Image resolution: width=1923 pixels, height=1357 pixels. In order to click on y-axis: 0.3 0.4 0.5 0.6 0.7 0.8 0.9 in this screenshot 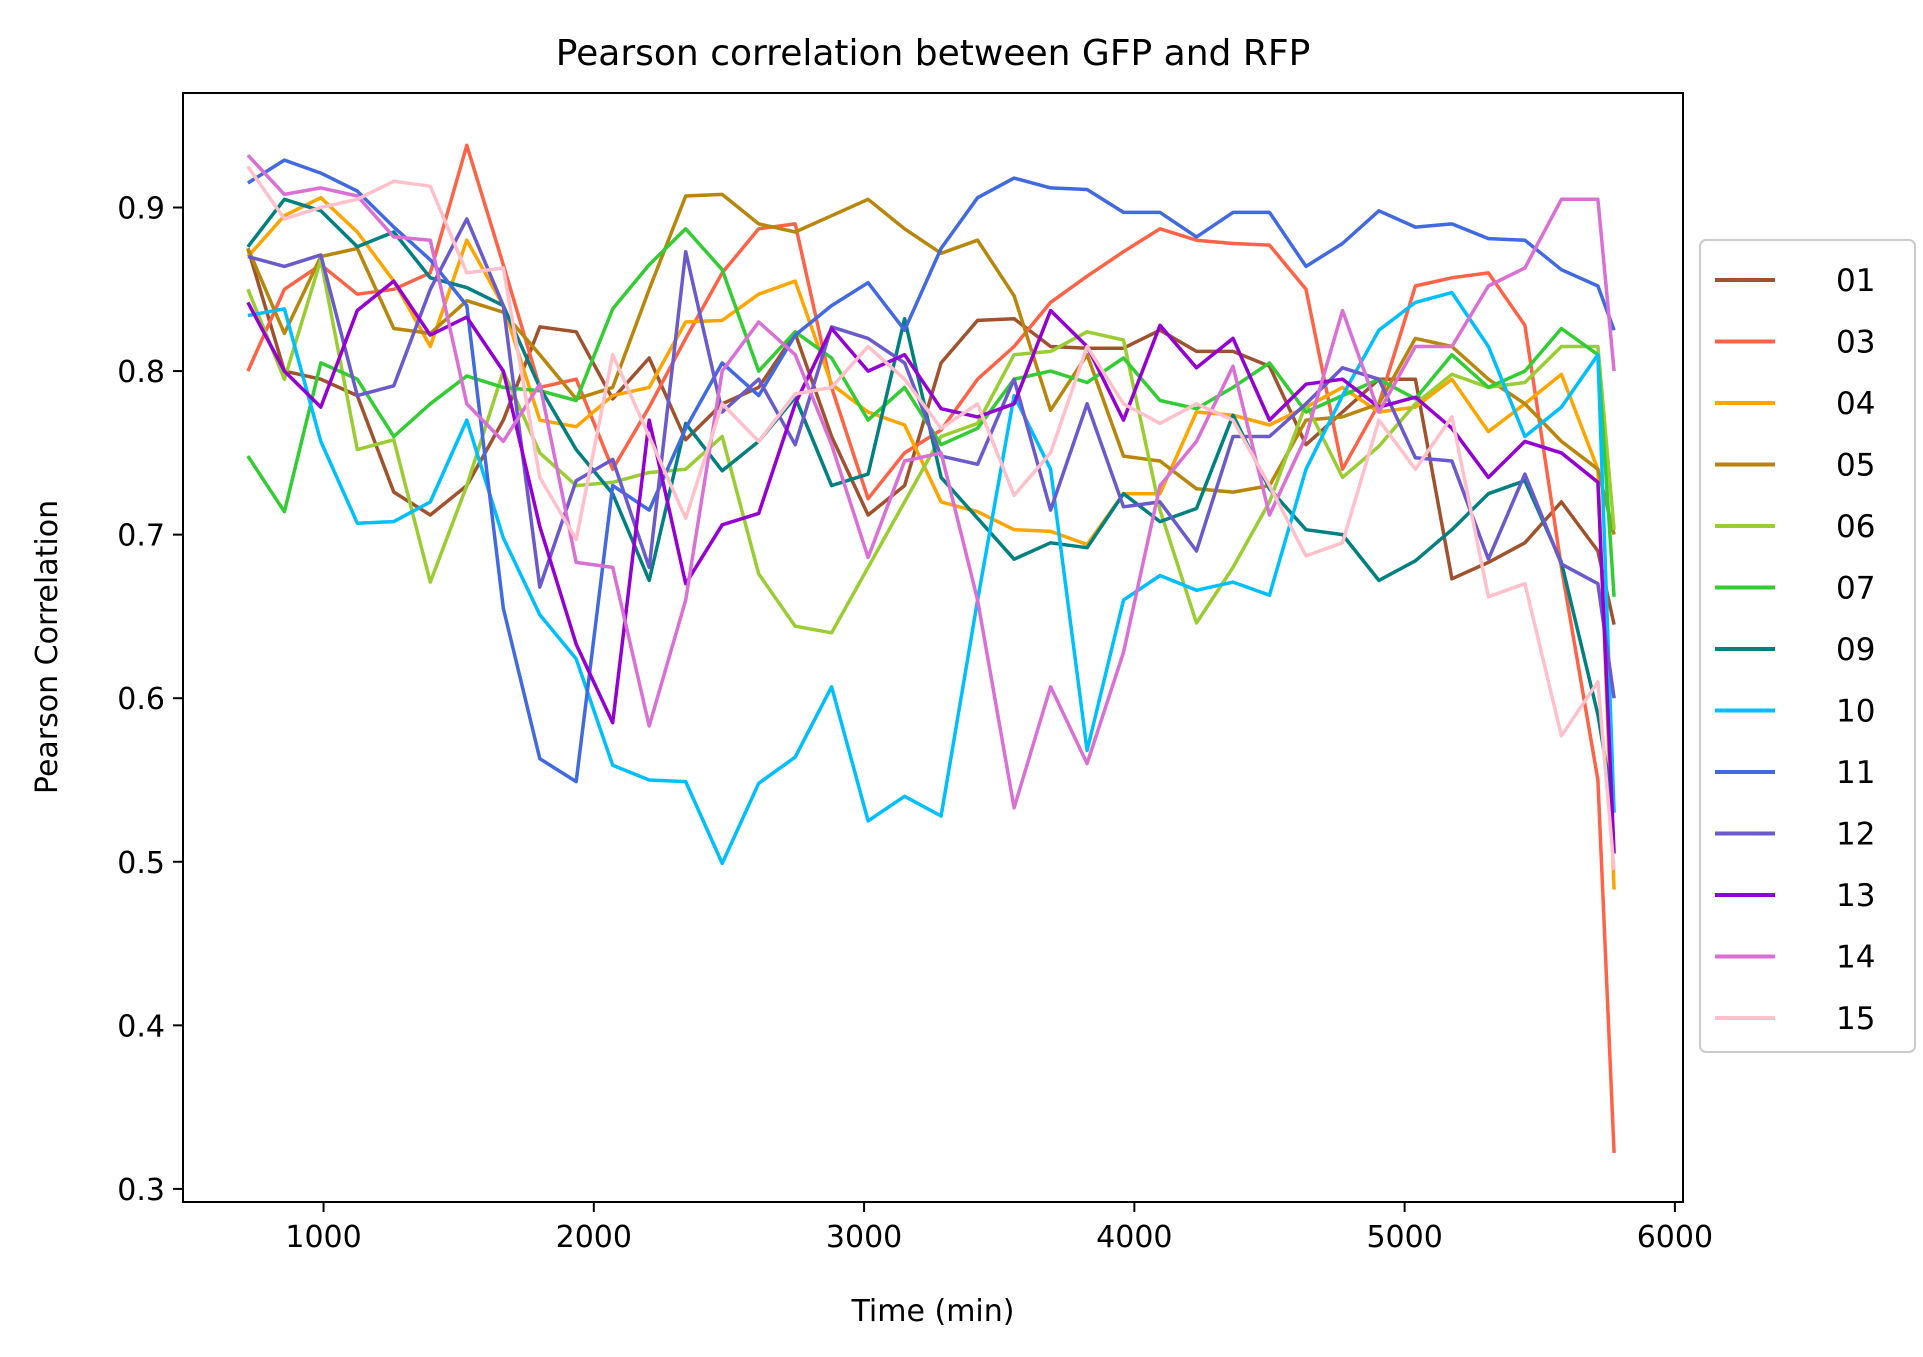, I will do `click(150, 699)`.